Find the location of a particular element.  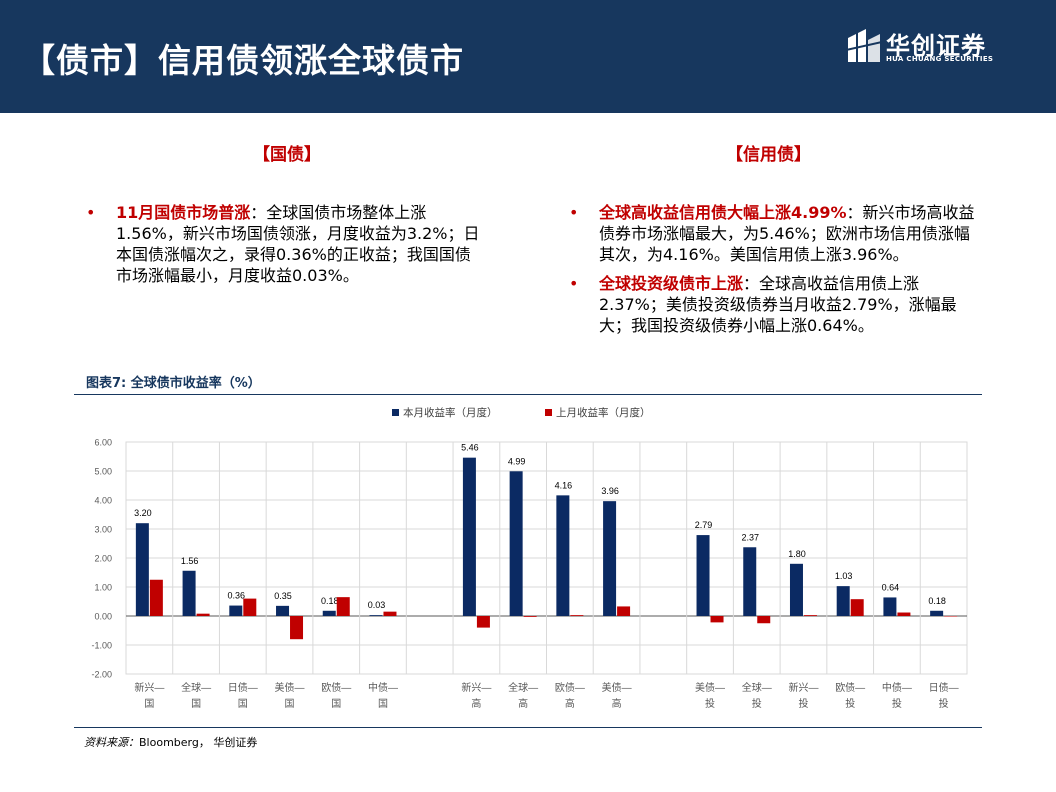

logo-subtext: HUA CHUANG SECURITIES is located at coordinates (940, 59).